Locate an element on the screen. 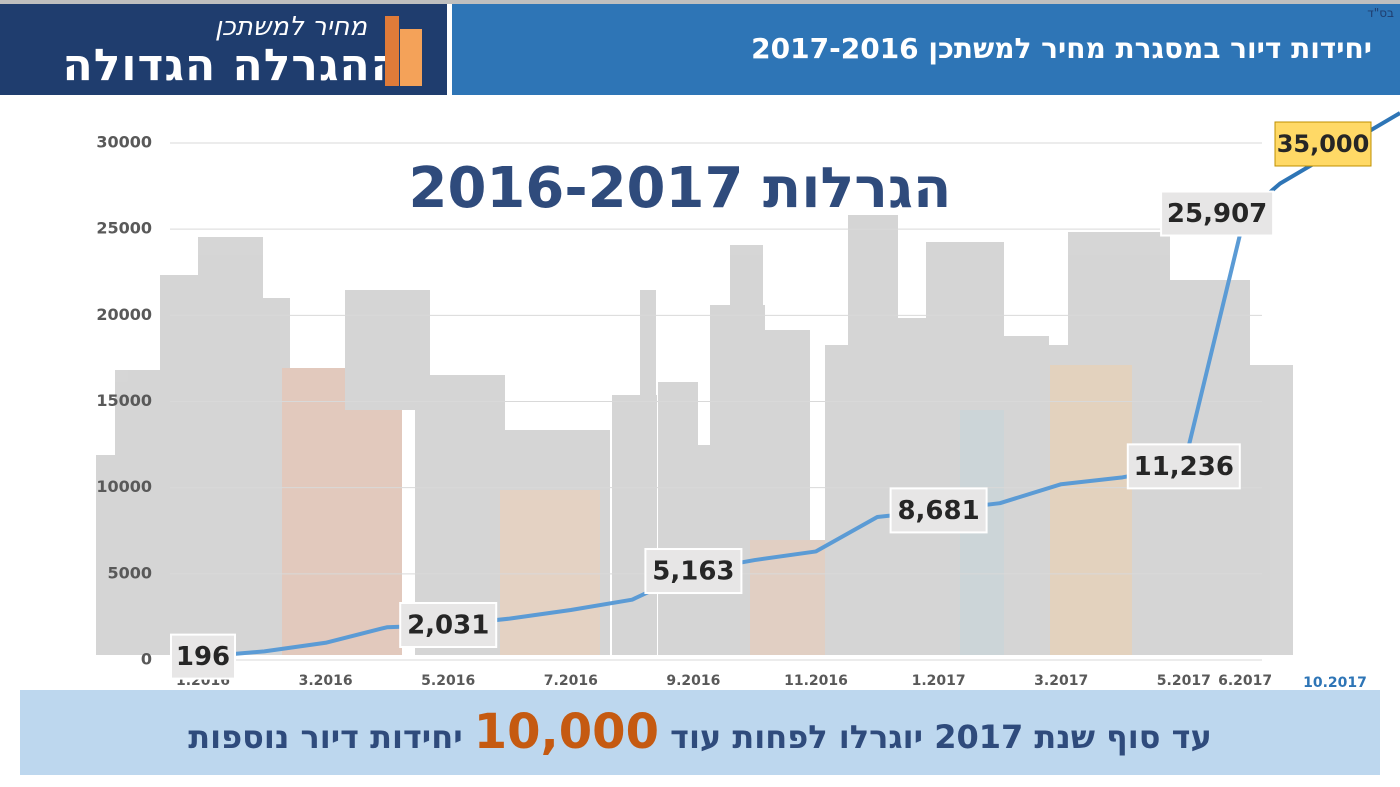 Image resolution: width=1400 pixels, height=787 pixels. data-label-text: 2,031 is located at coordinates (448, 625).